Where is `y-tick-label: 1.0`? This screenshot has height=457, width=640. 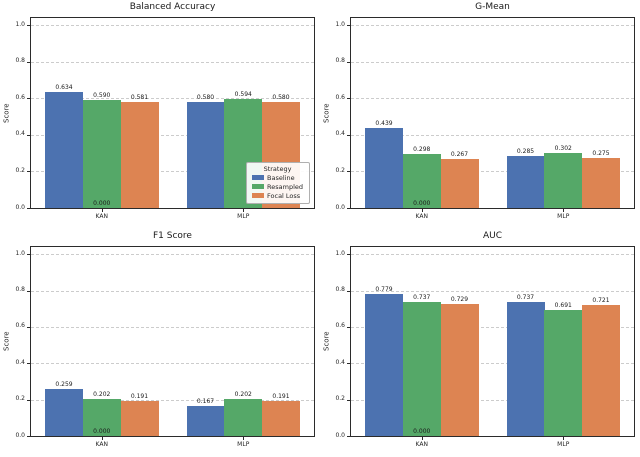
y-tick-label: 1.0 is located at coordinates (20, 24).